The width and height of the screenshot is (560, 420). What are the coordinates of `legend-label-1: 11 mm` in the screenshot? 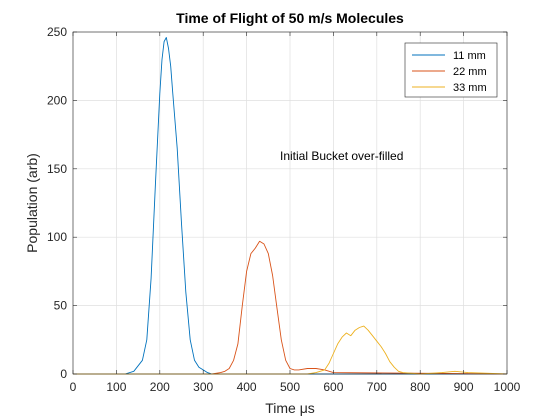 It's located at (469, 56).